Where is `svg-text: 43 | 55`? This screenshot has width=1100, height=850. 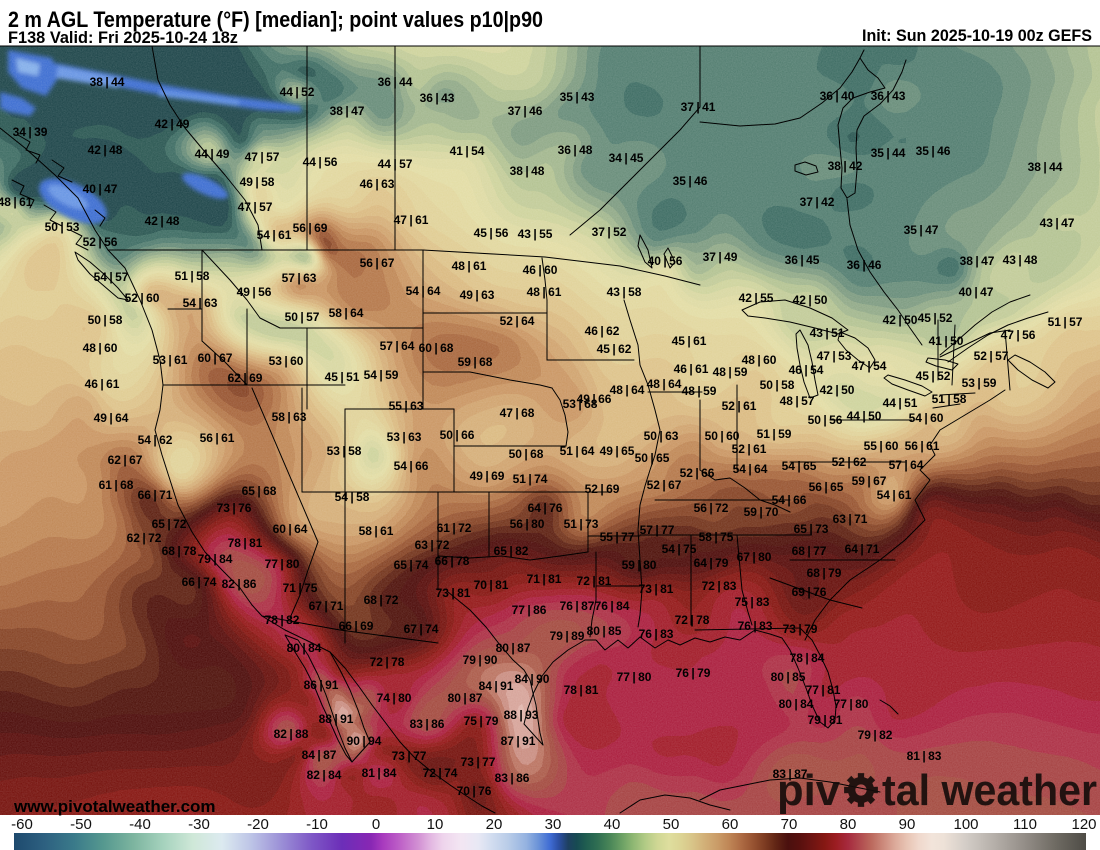
svg-text: 43 | 55 is located at coordinates (535, 234).